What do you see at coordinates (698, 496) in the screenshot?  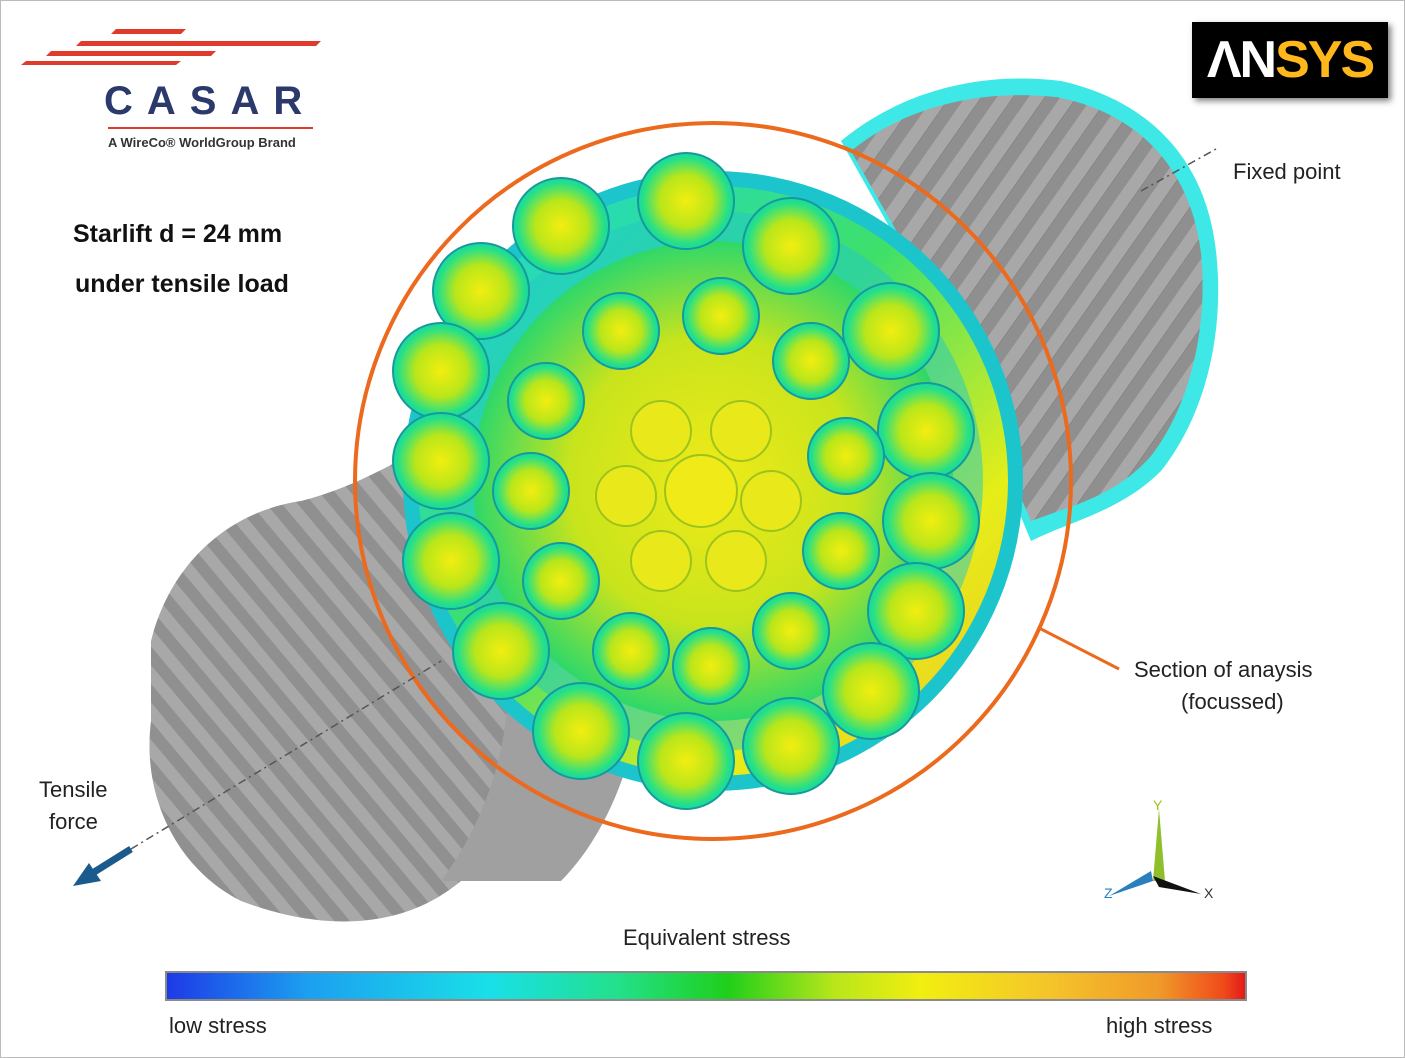 I see `core-strand` at bounding box center [698, 496].